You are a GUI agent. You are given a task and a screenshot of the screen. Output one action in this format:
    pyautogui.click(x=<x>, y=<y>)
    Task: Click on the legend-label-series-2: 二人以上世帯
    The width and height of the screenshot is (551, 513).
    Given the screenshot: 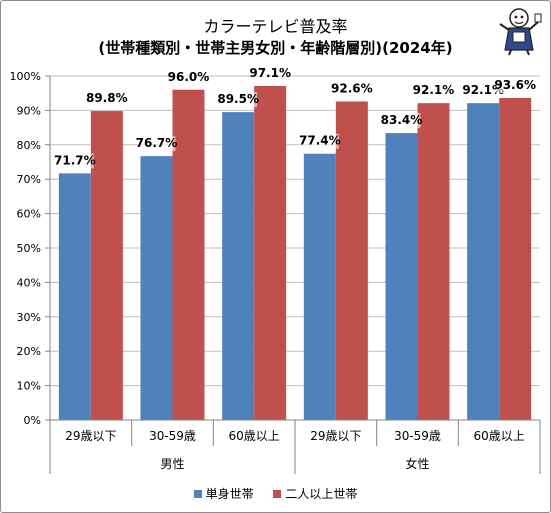 What is the action you would take?
    pyautogui.click(x=321, y=494)
    